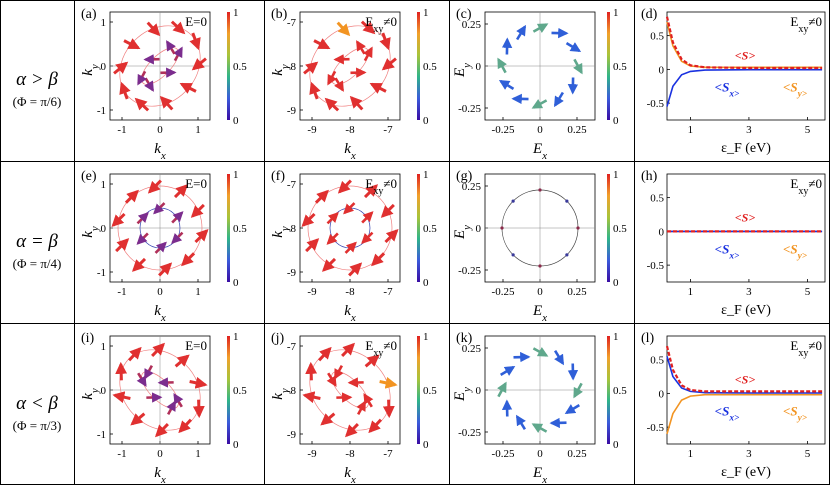 The image size is (830, 485). What do you see at coordinates (101, 111) in the screenshot?
I see `y-tick-label: -1` at bounding box center [101, 111].